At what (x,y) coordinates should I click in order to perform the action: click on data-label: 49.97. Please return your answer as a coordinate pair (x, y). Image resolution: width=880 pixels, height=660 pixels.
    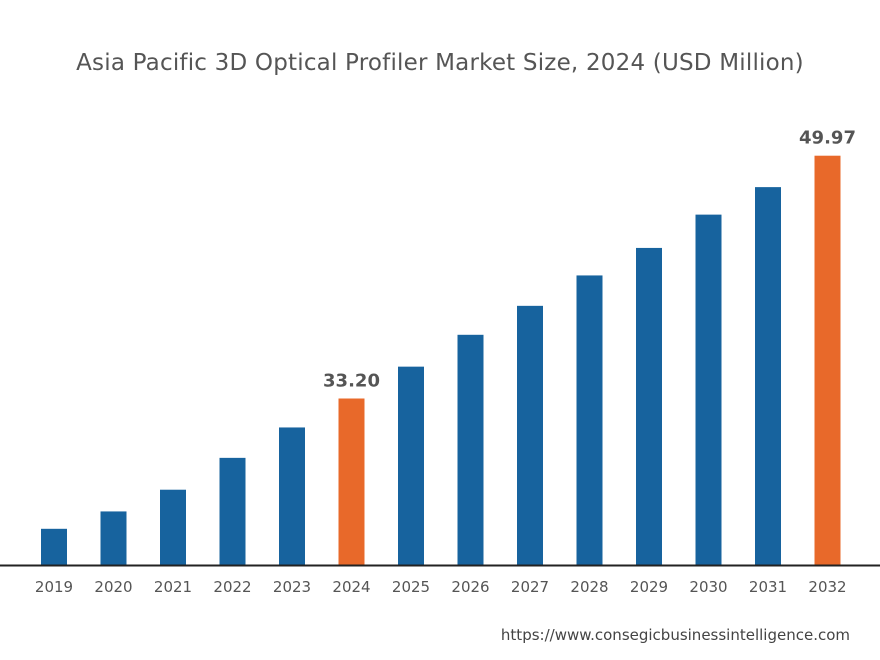
    Looking at the image, I should click on (827, 138).